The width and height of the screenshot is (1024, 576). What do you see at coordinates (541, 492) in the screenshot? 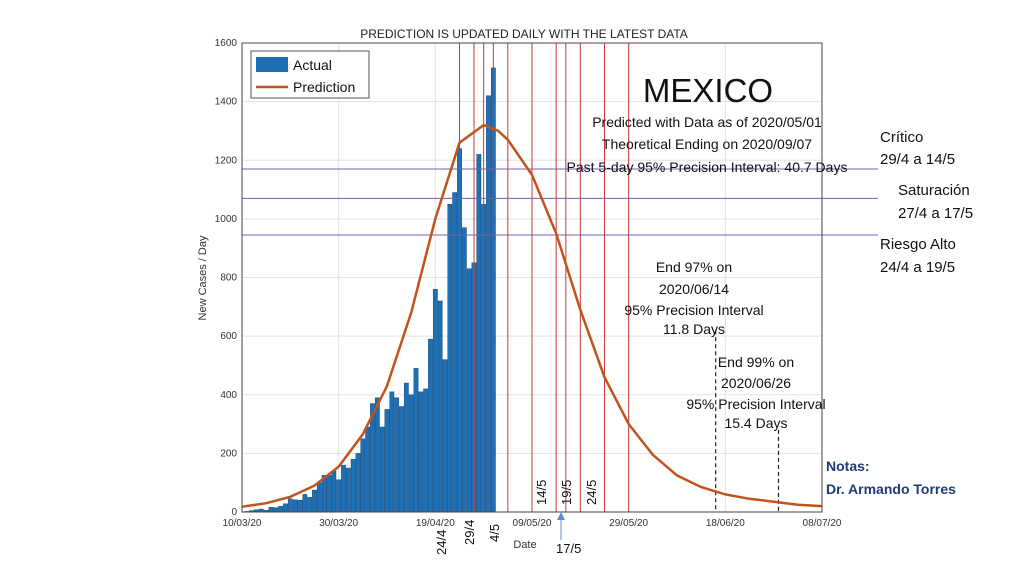
I see `marker-14-5: 14/5` at bounding box center [541, 492].